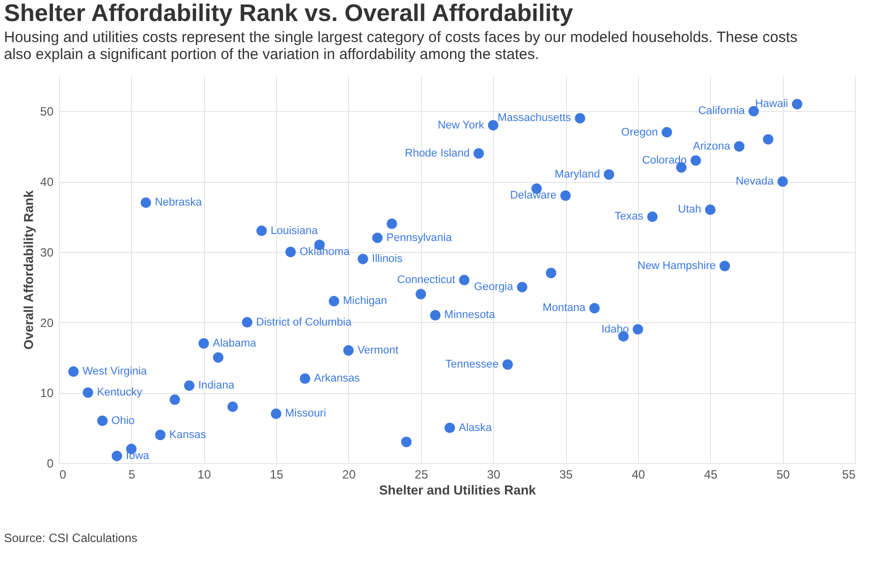 This screenshot has height=583, width=883. I want to click on annotation: Illinois, so click(387, 258).